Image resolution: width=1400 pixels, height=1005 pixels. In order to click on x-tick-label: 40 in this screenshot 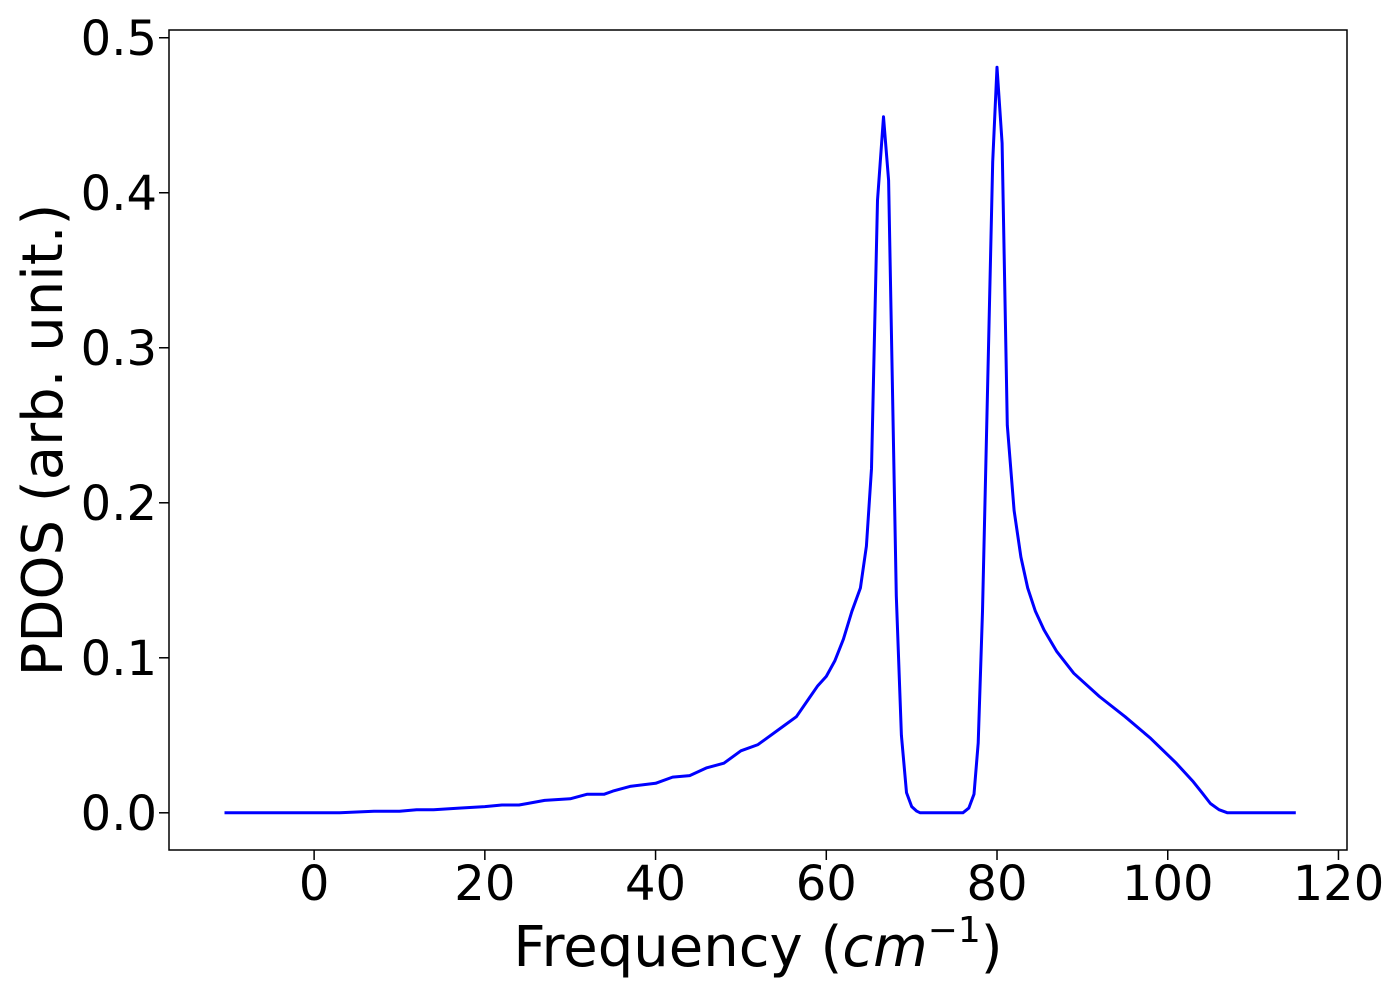, I will do `click(655, 884)`.